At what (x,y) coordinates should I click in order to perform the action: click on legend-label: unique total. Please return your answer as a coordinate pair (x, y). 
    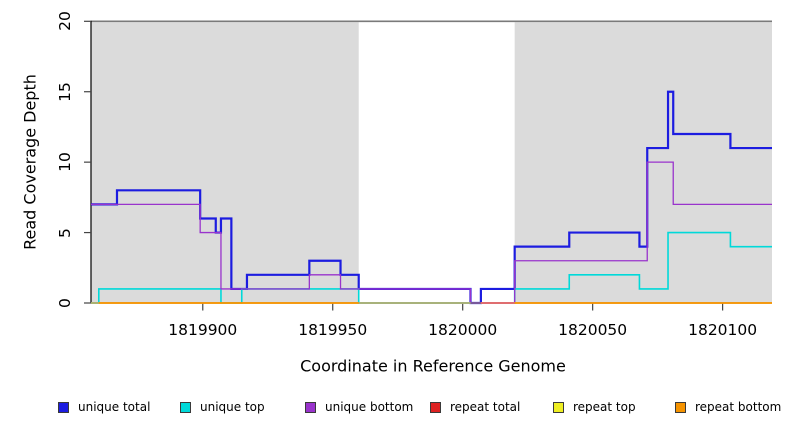
    Looking at the image, I should click on (114, 407).